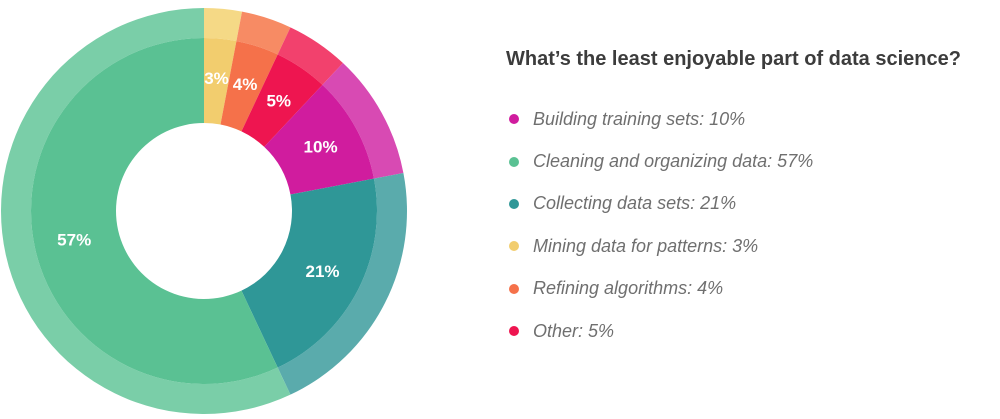 The width and height of the screenshot is (1000, 419). What do you see at coordinates (245, 84) in the screenshot?
I see `slice-label-refining-algorithms: 4%` at bounding box center [245, 84].